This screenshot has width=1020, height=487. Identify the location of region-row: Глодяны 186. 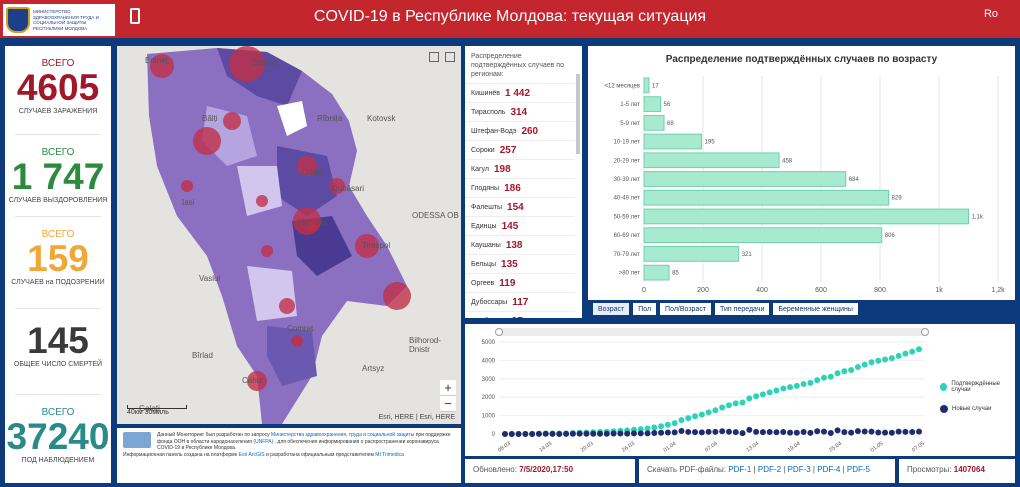
(520, 187).